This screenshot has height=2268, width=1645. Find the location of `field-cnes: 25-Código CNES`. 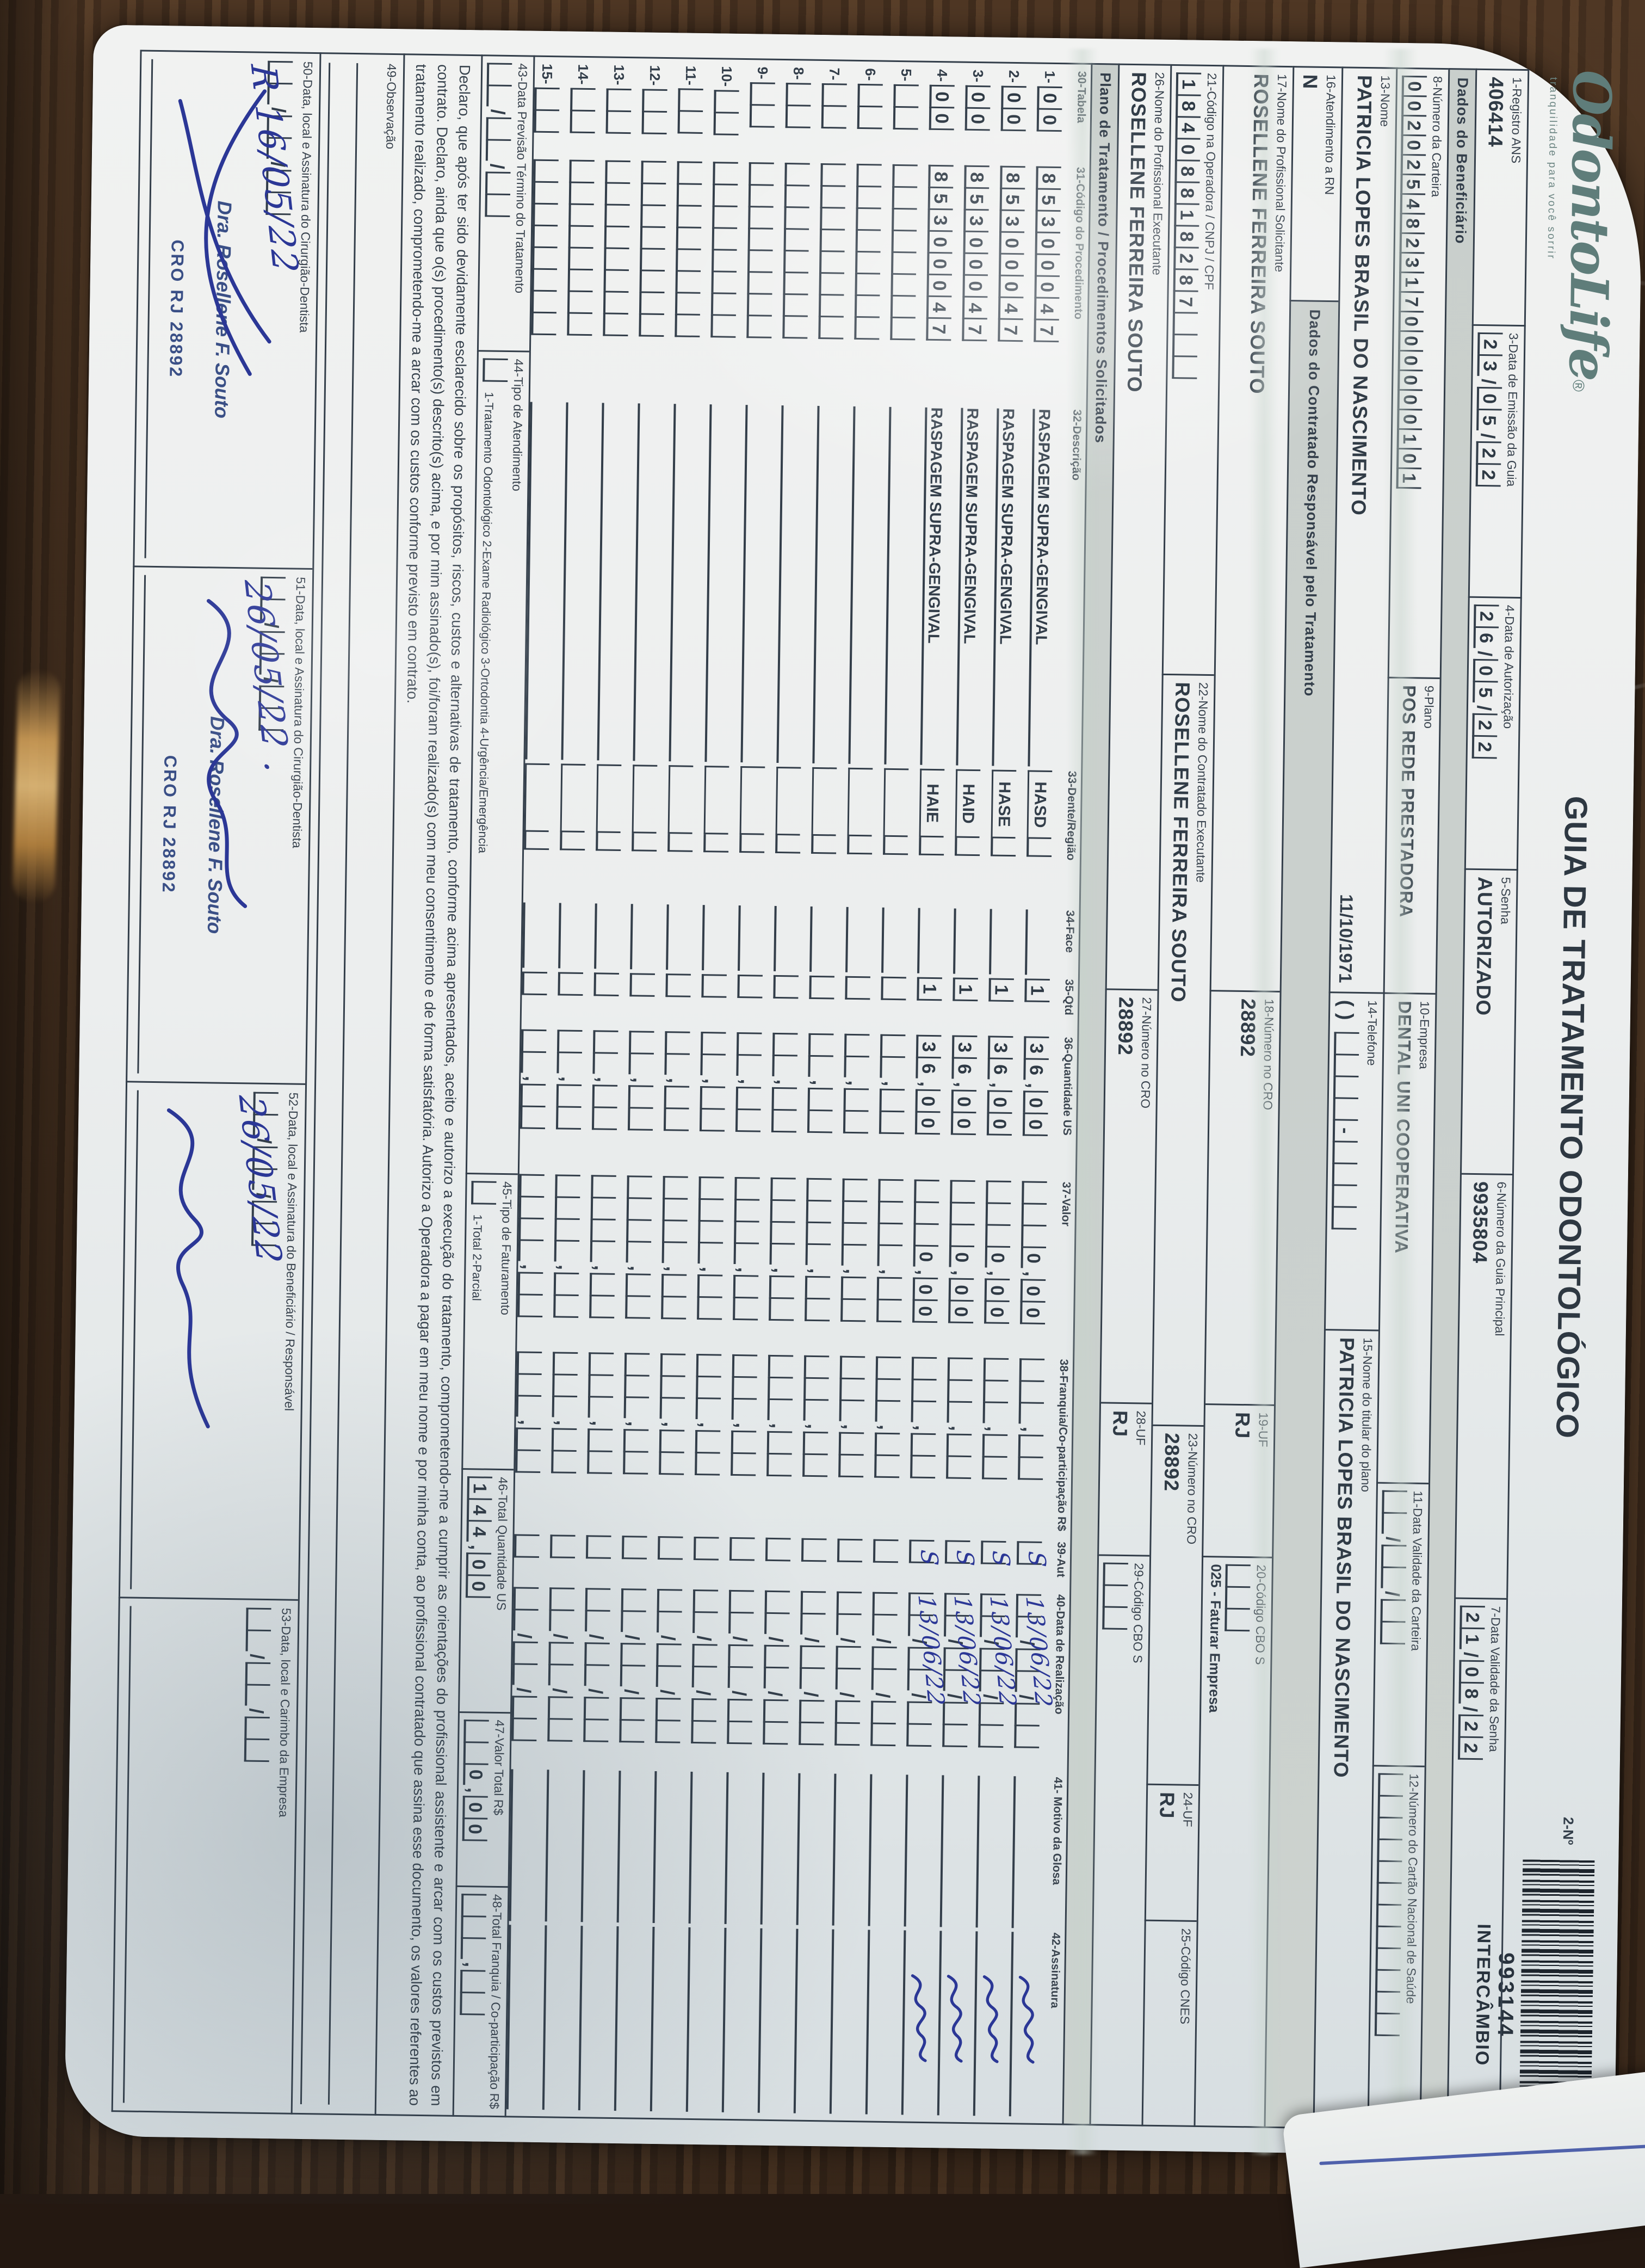

field-cnes: 25-Código CNES is located at coordinates (1169, 2023).